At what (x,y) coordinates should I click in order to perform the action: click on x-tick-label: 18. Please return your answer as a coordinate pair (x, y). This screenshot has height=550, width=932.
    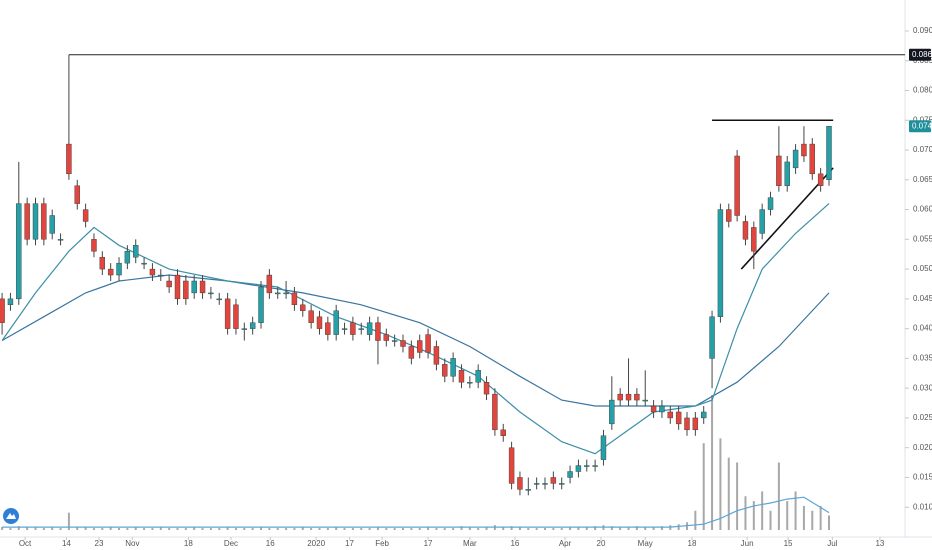
    Looking at the image, I should click on (692, 543).